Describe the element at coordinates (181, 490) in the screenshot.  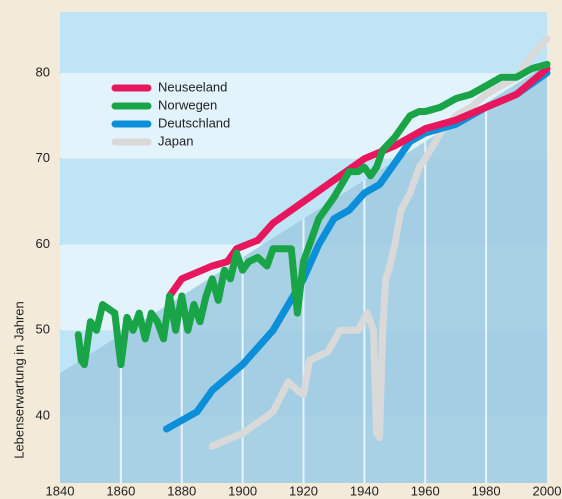
I see `x-tick-label: 1880` at that location.